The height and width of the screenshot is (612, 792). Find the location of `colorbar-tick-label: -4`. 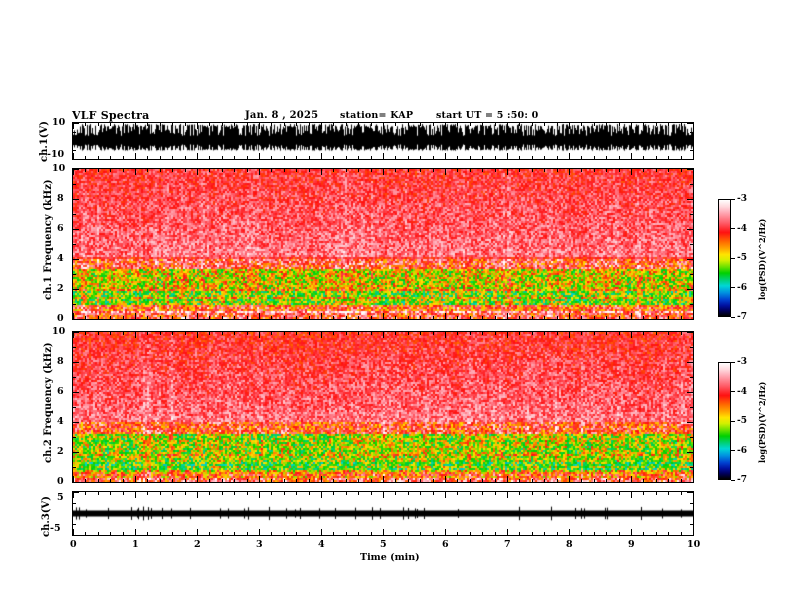

colorbar-tick-label: -4 is located at coordinates (742, 228).